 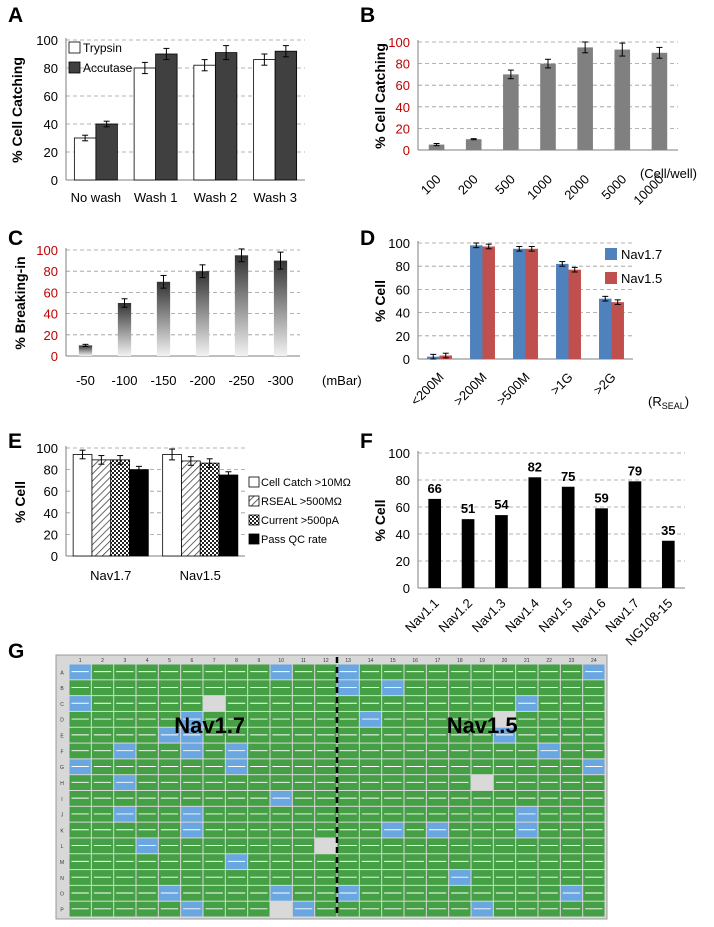 I want to click on y-tick-label: 40, so click(x=403, y=534).